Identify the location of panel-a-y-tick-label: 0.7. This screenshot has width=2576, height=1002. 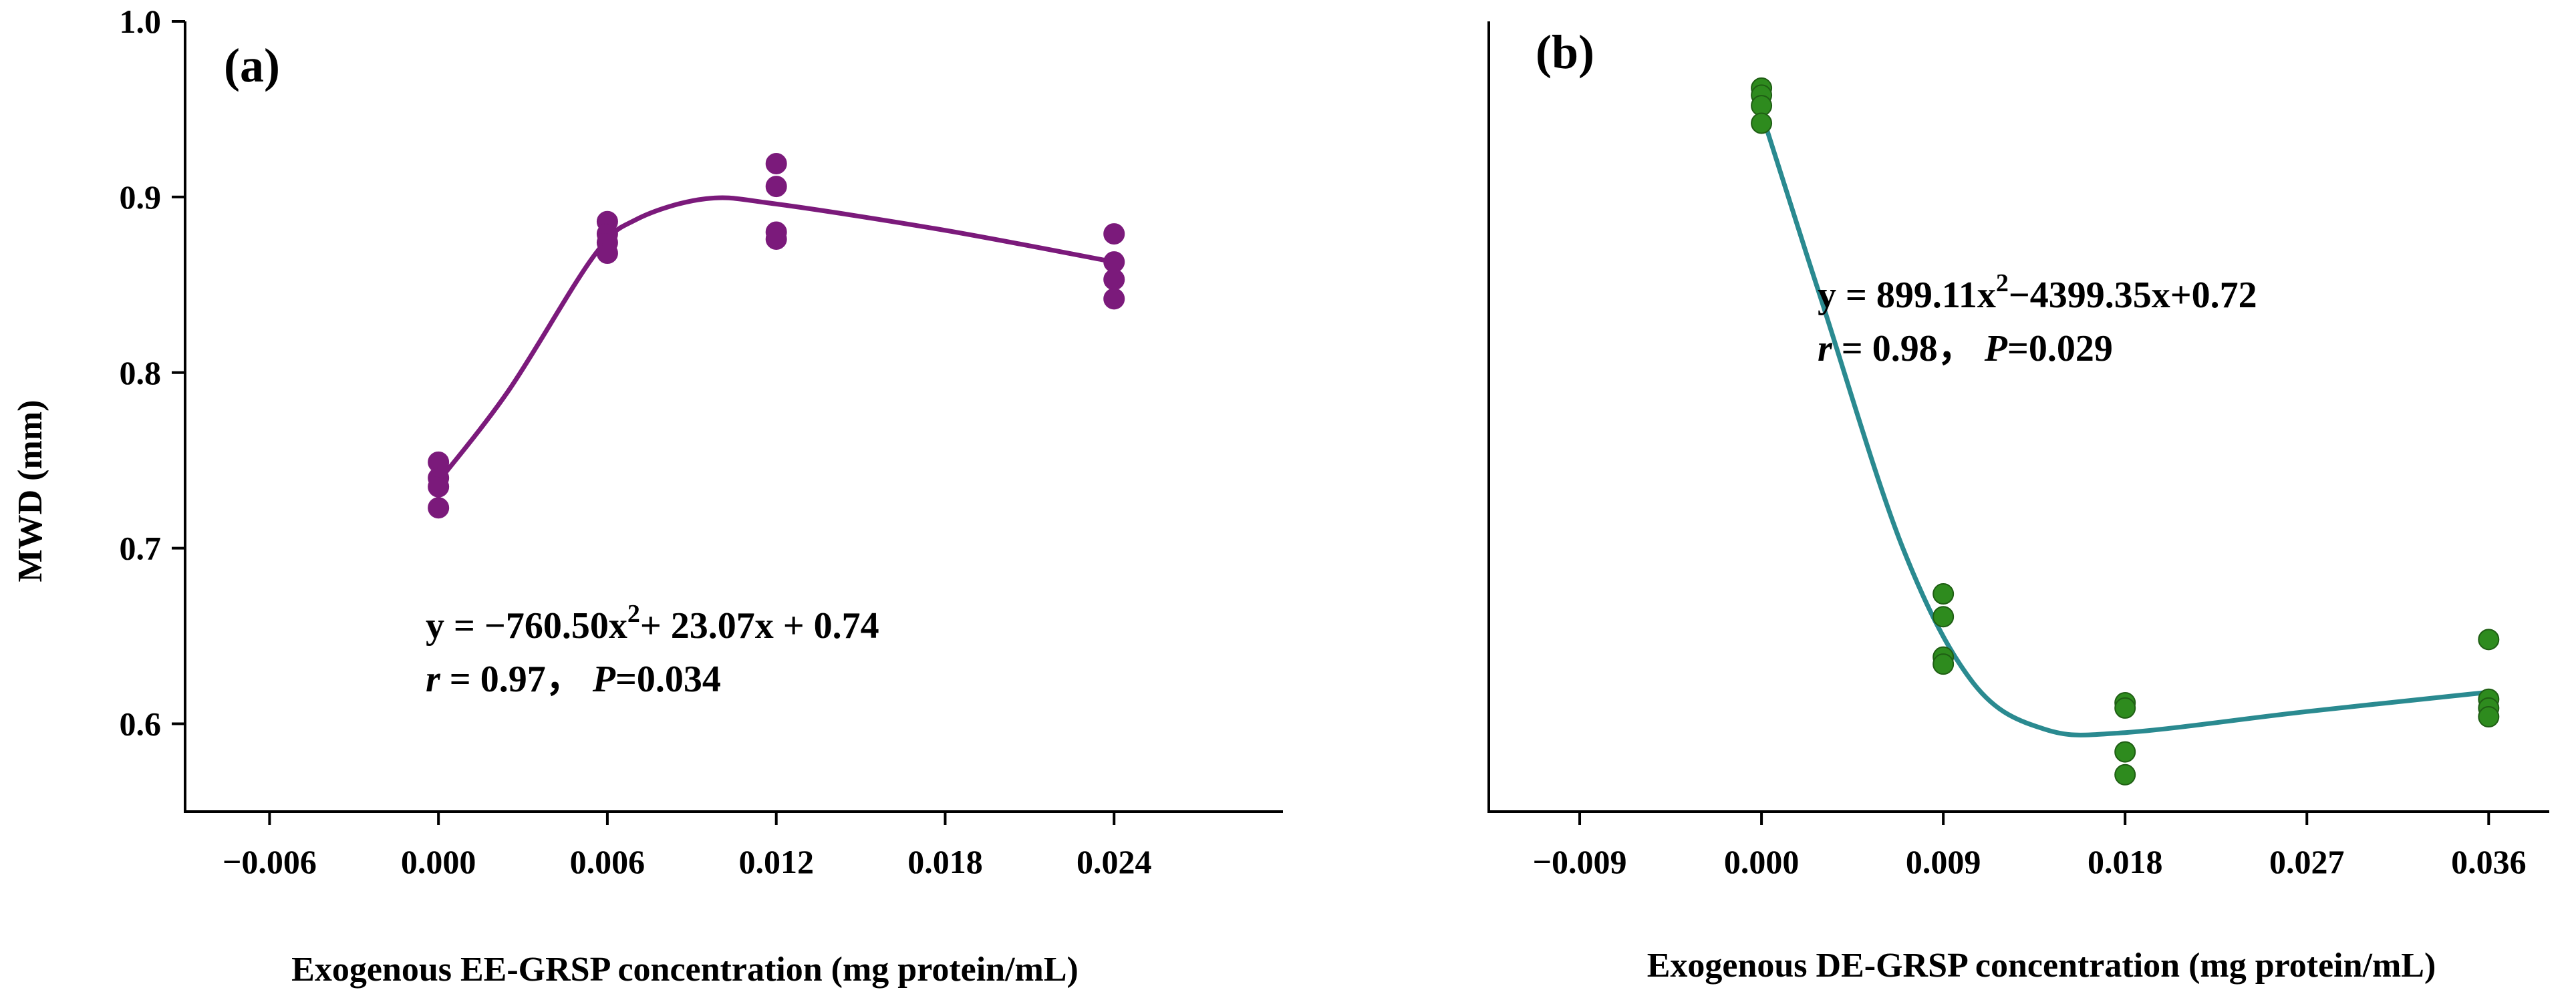
(141, 548).